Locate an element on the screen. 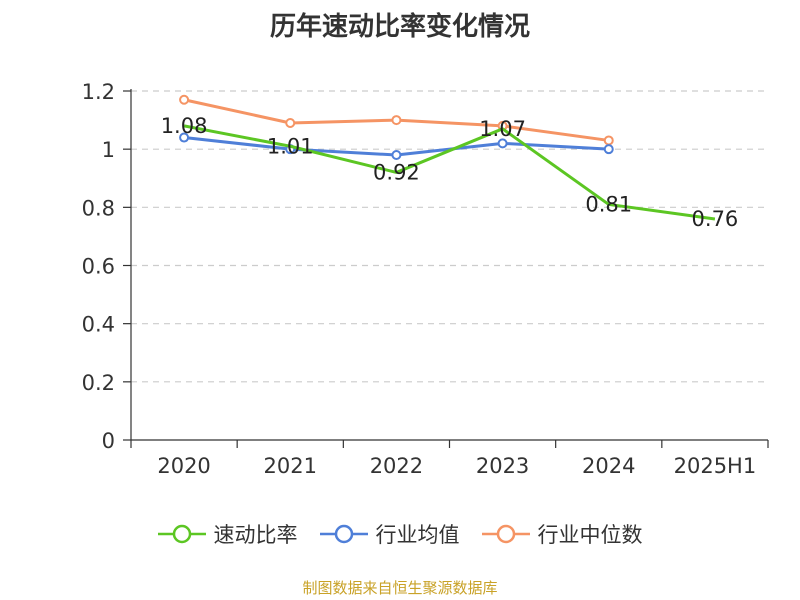 This screenshot has width=800, height=600. x-tick-label: 2024 is located at coordinates (608, 466).